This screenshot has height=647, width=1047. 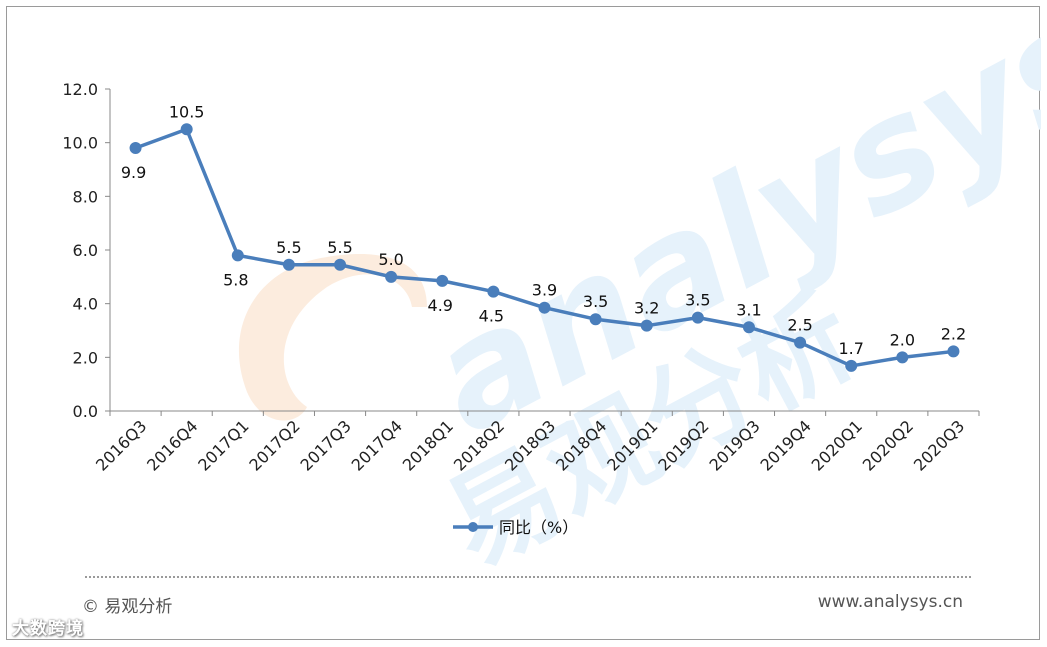 I want to click on data-label: 2.2, so click(x=953, y=333).